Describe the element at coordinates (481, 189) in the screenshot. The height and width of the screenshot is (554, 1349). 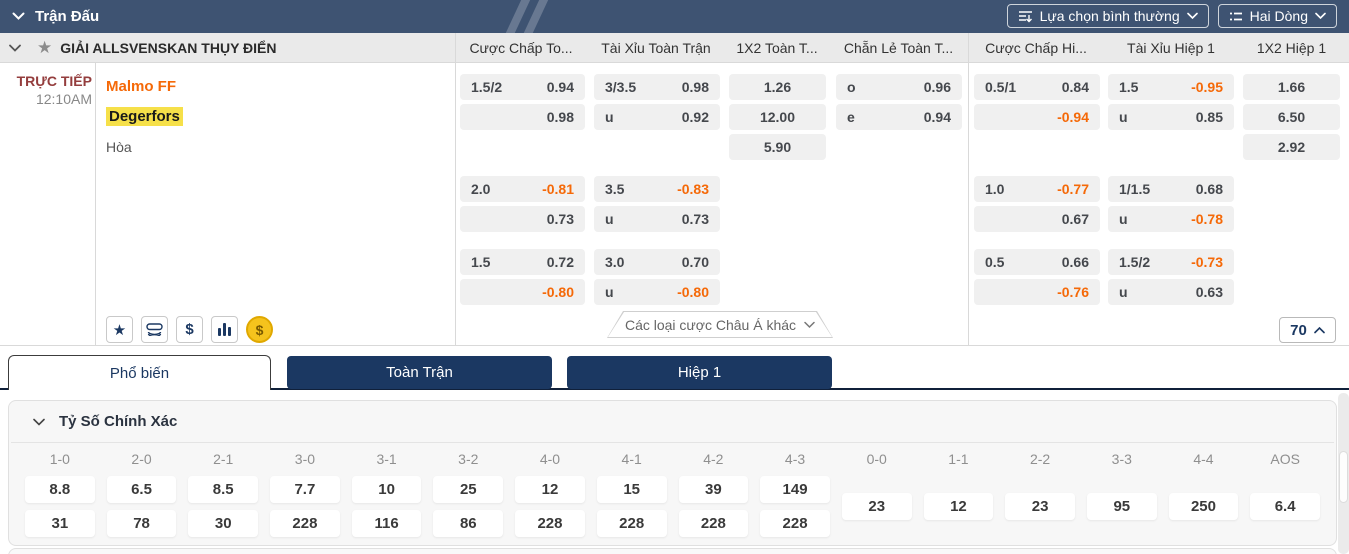
I see `handicap-line: 2.0` at that location.